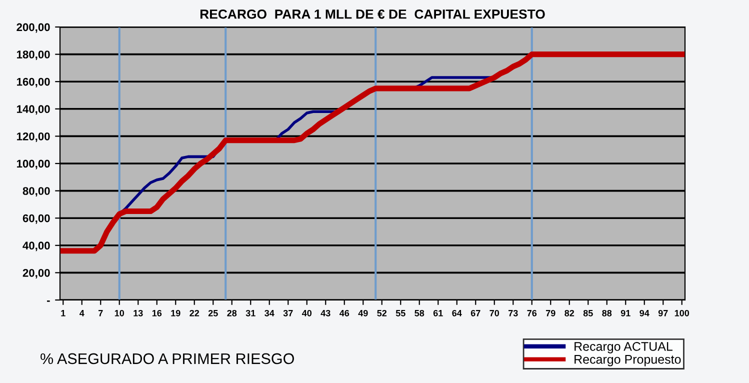  Describe the element at coordinates (401, 313) in the screenshot. I see `x-tick-label: 55` at that location.